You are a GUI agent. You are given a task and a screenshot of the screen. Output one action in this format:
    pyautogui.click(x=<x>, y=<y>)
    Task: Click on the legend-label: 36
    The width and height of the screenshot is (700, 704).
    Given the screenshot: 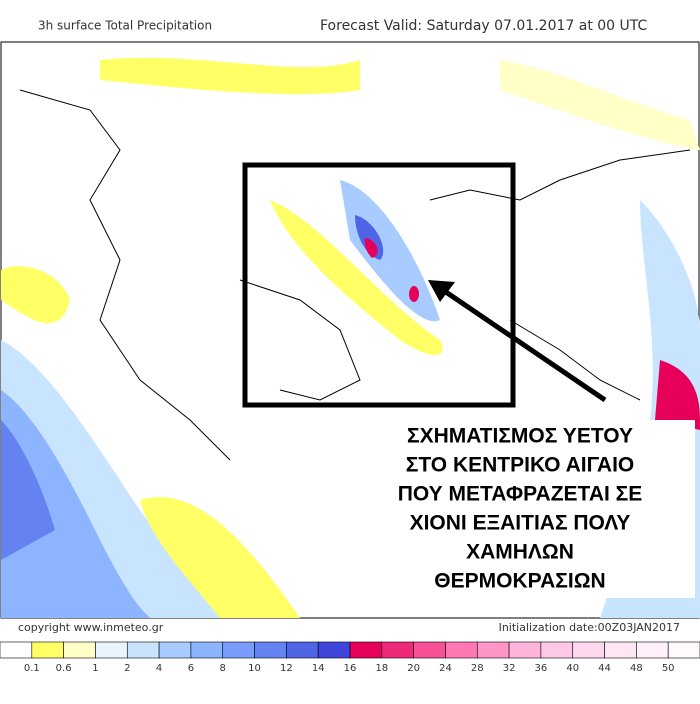 What is the action you would take?
    pyautogui.click(x=541, y=668)
    